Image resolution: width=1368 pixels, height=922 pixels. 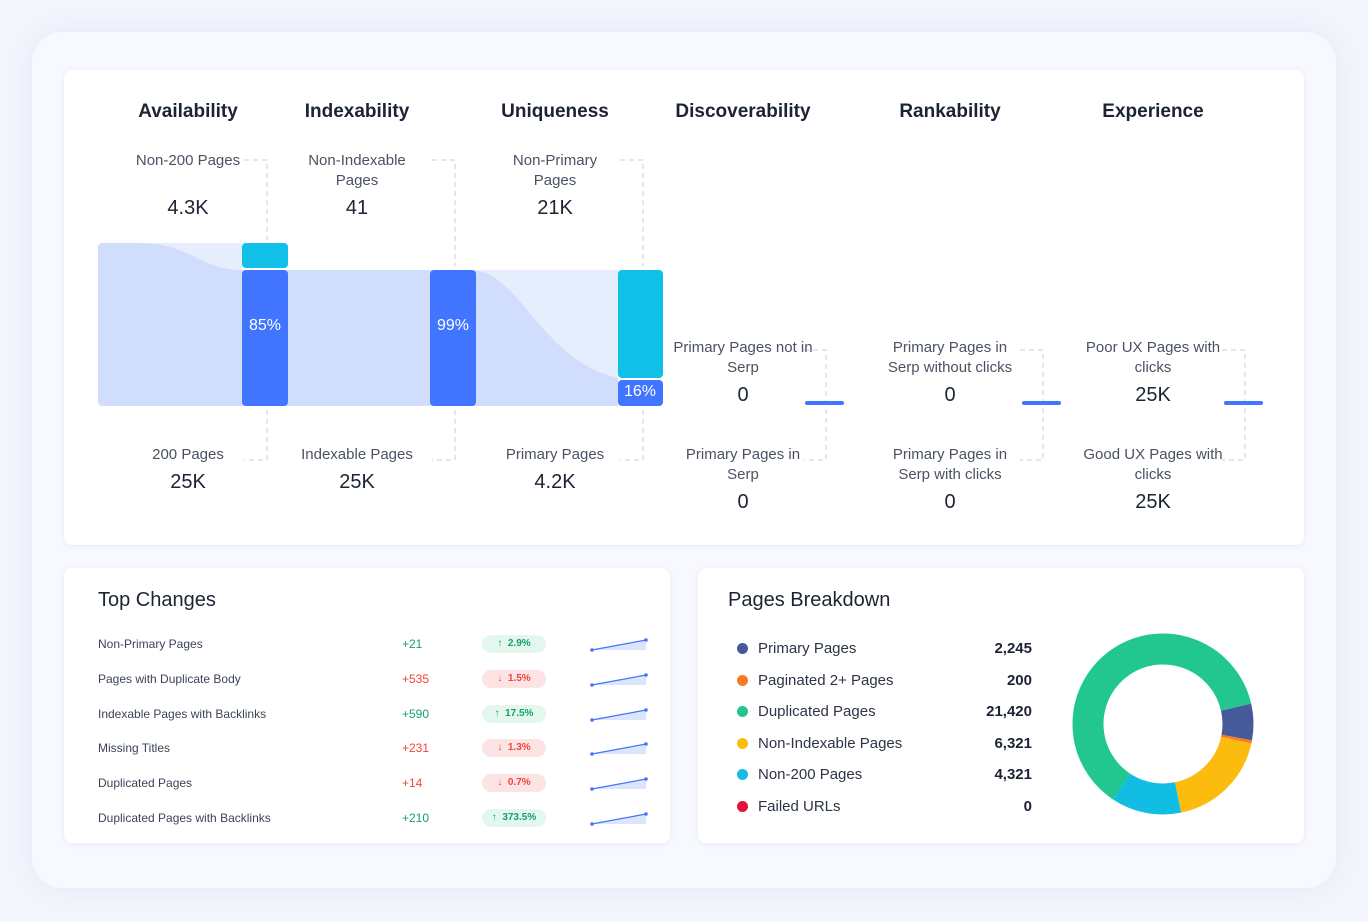 What do you see at coordinates (799, 806) in the screenshot?
I see `legend-name: Failed URLs` at bounding box center [799, 806].